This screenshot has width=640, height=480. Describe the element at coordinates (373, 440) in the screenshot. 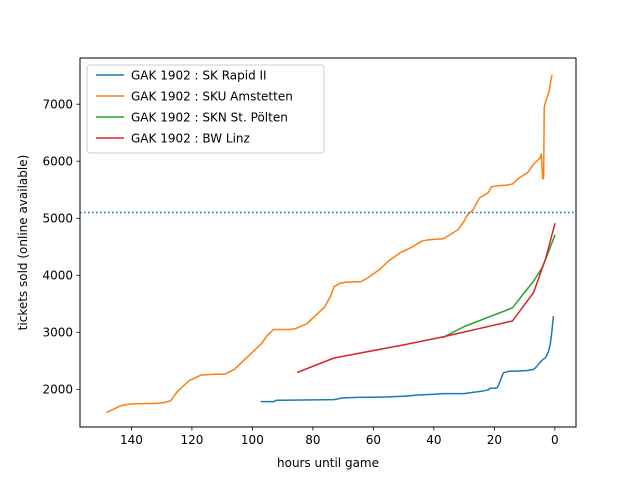

I see `x-tick-label: 60` at that location.